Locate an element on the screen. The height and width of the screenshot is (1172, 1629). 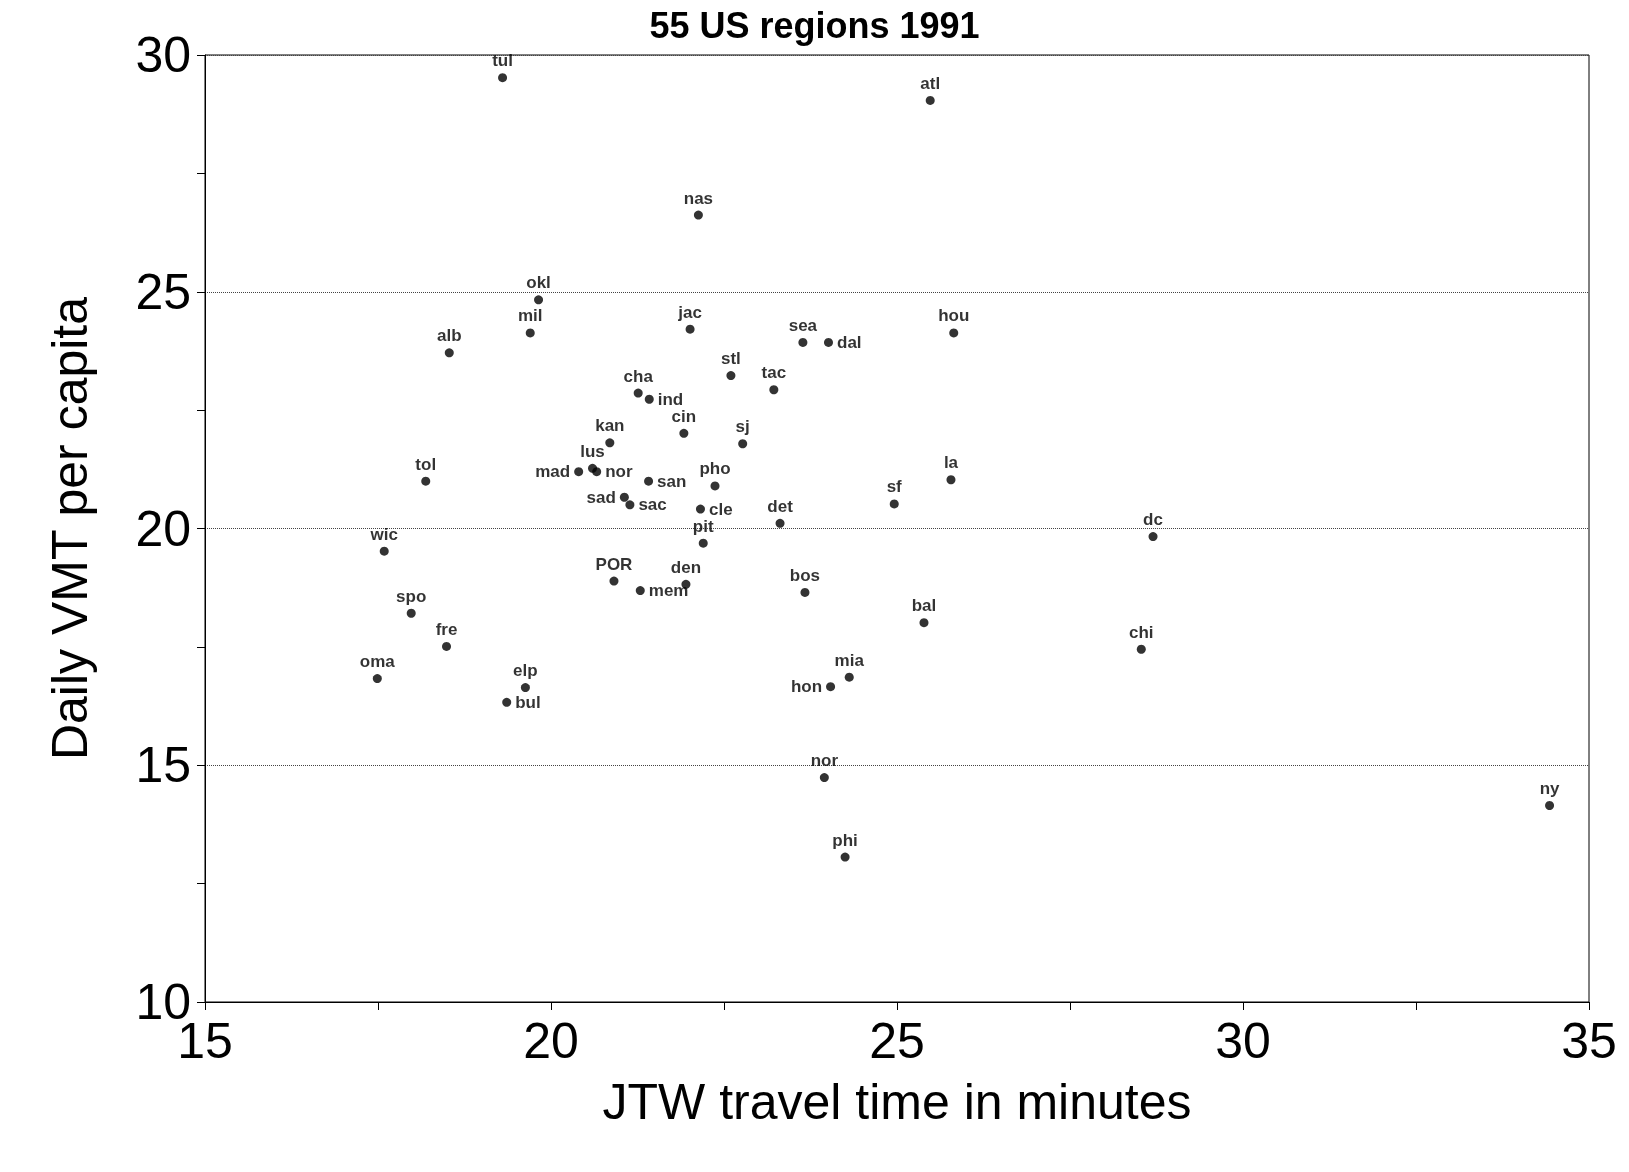
data-label: pho is located at coordinates (715, 469).